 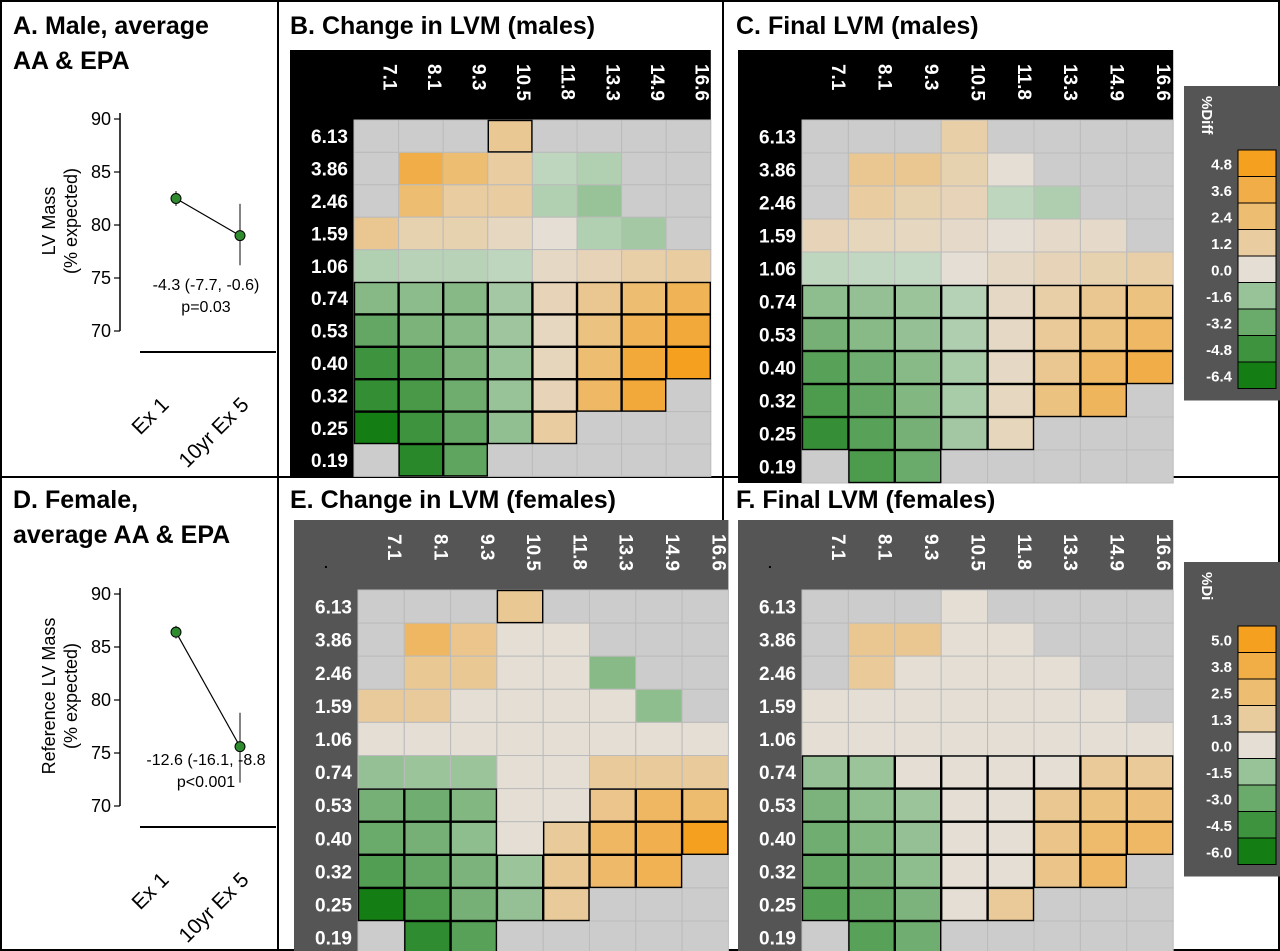 What do you see at coordinates (777, 204) in the screenshot?
I see `panel-c-ytick-label: 2.46` at bounding box center [777, 204].